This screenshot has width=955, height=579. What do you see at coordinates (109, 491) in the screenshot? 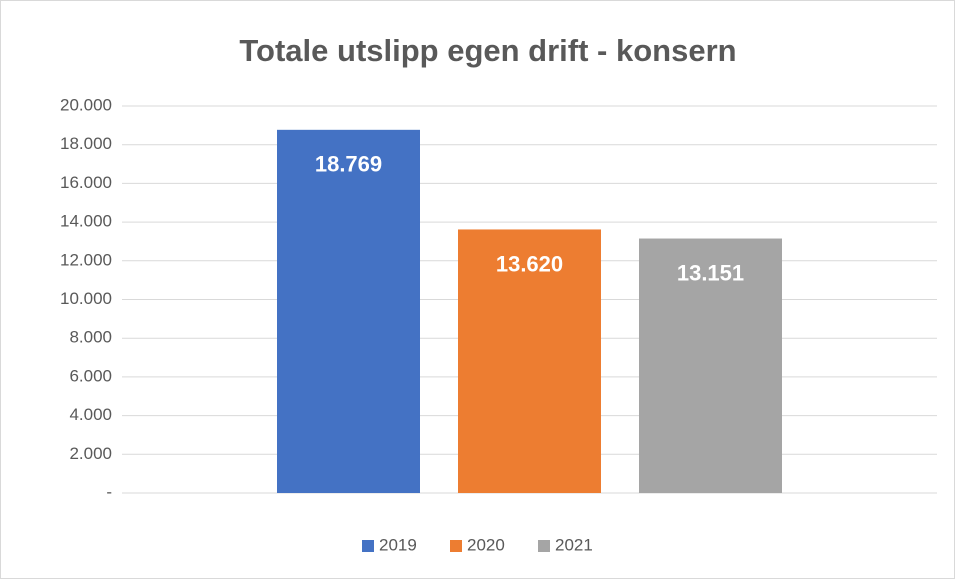
I see `y-tick-label: -` at bounding box center [109, 491].